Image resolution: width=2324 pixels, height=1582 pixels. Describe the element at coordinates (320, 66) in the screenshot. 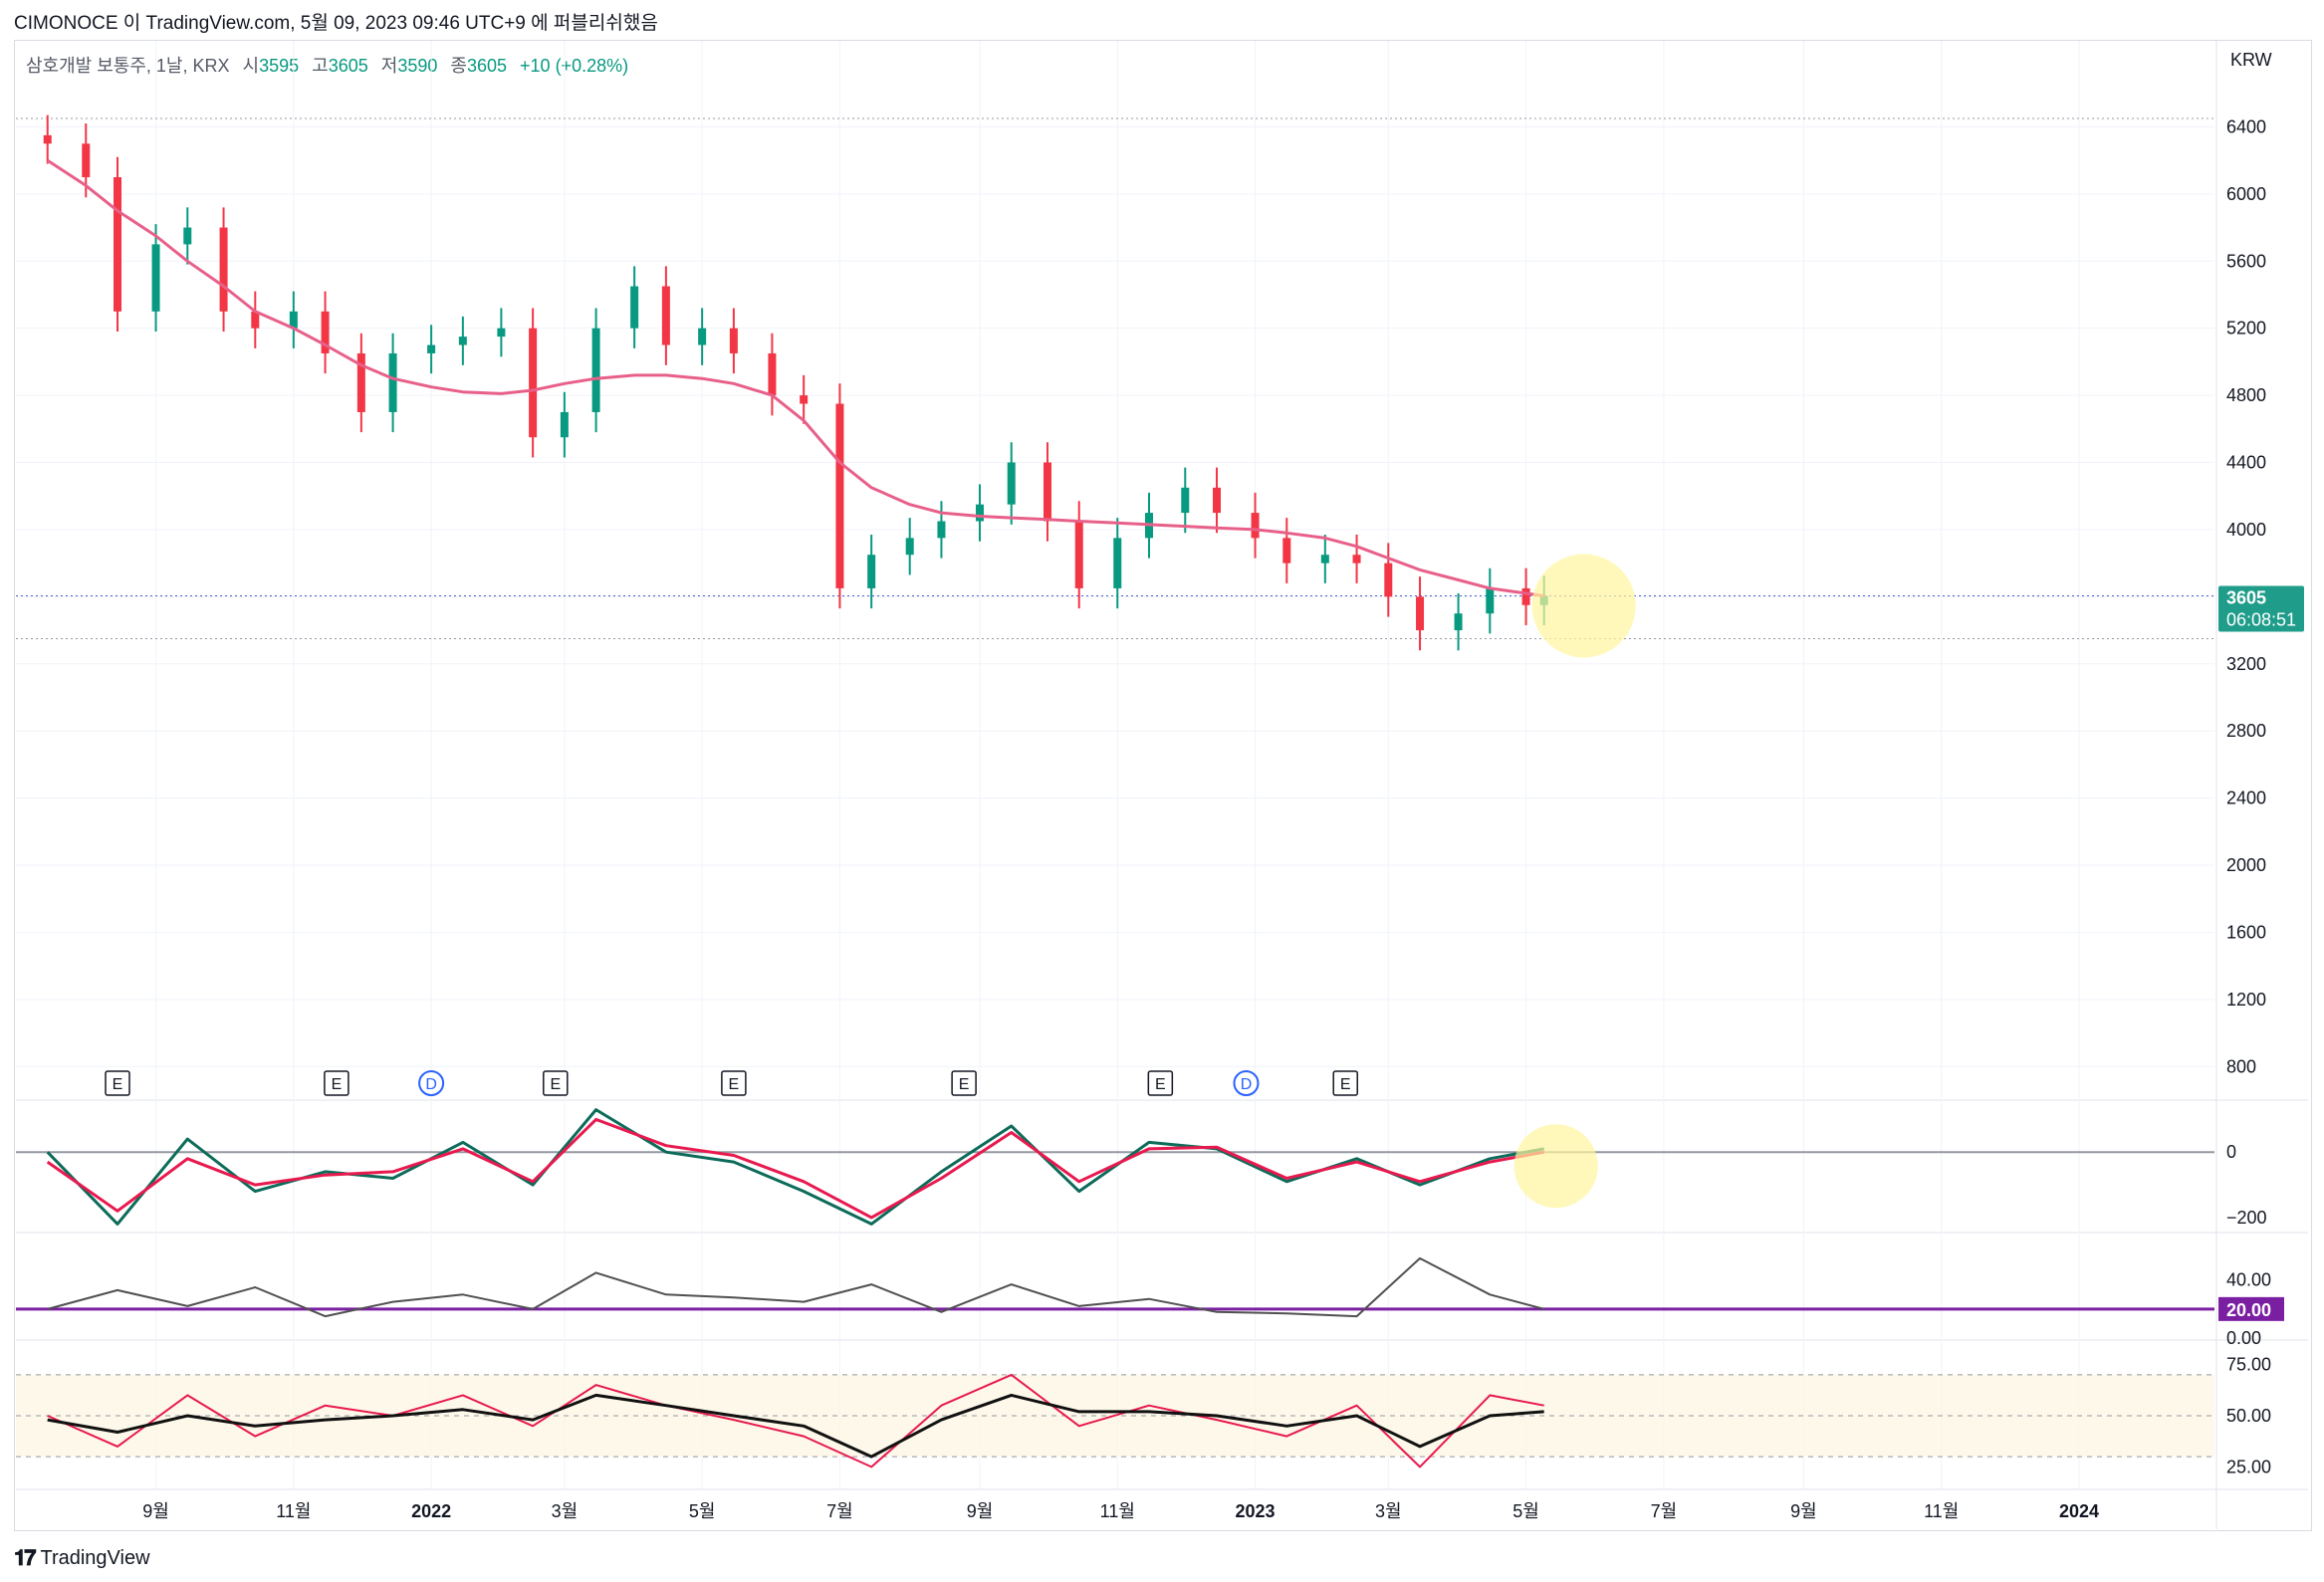

I see `high-label: 고` at that location.